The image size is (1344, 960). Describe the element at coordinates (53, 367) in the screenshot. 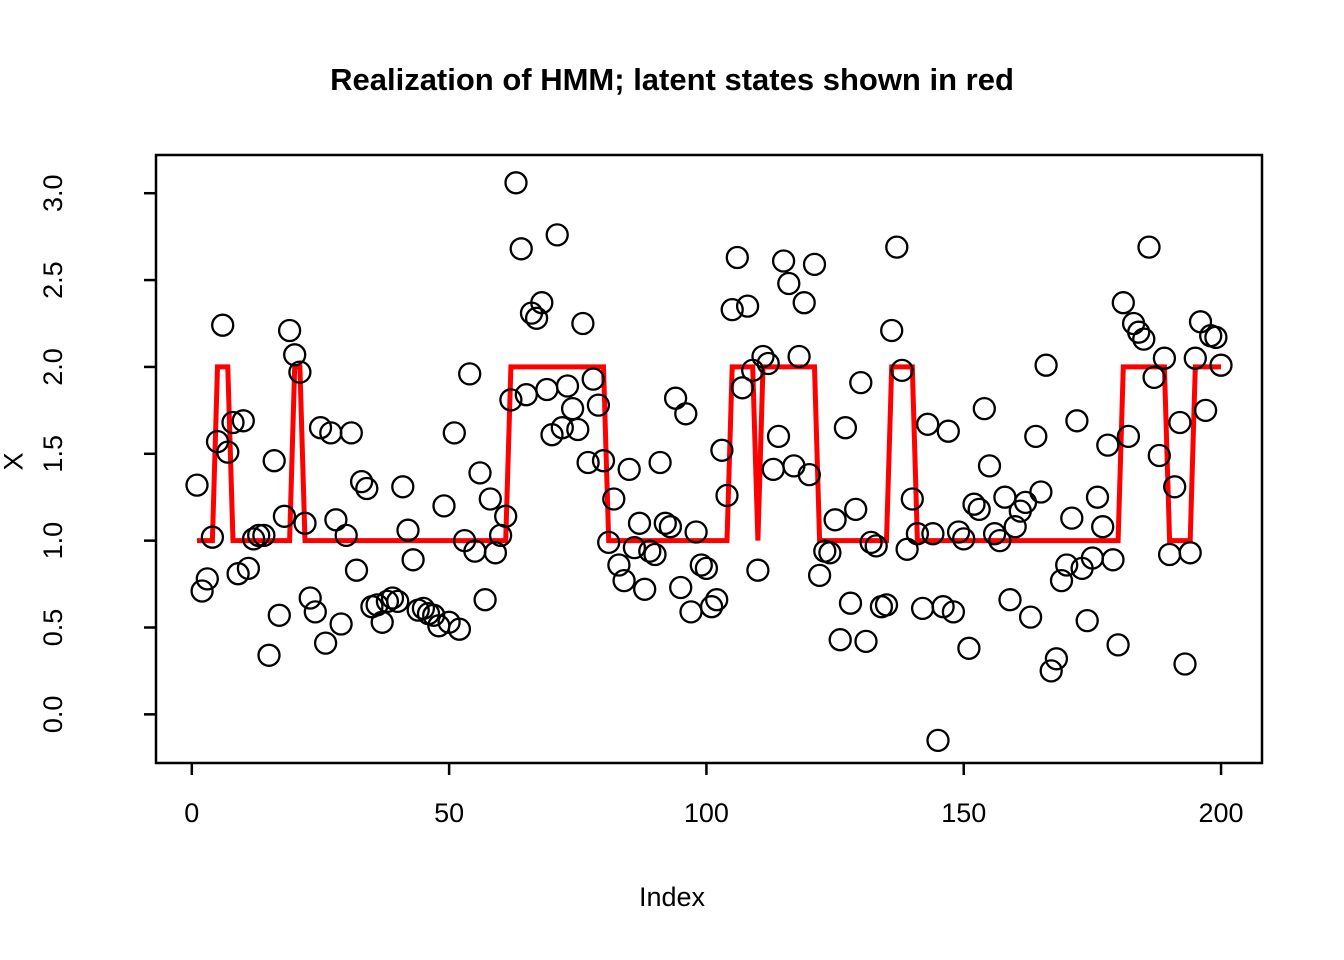

I see `y-tick-label: 2.0` at that location.